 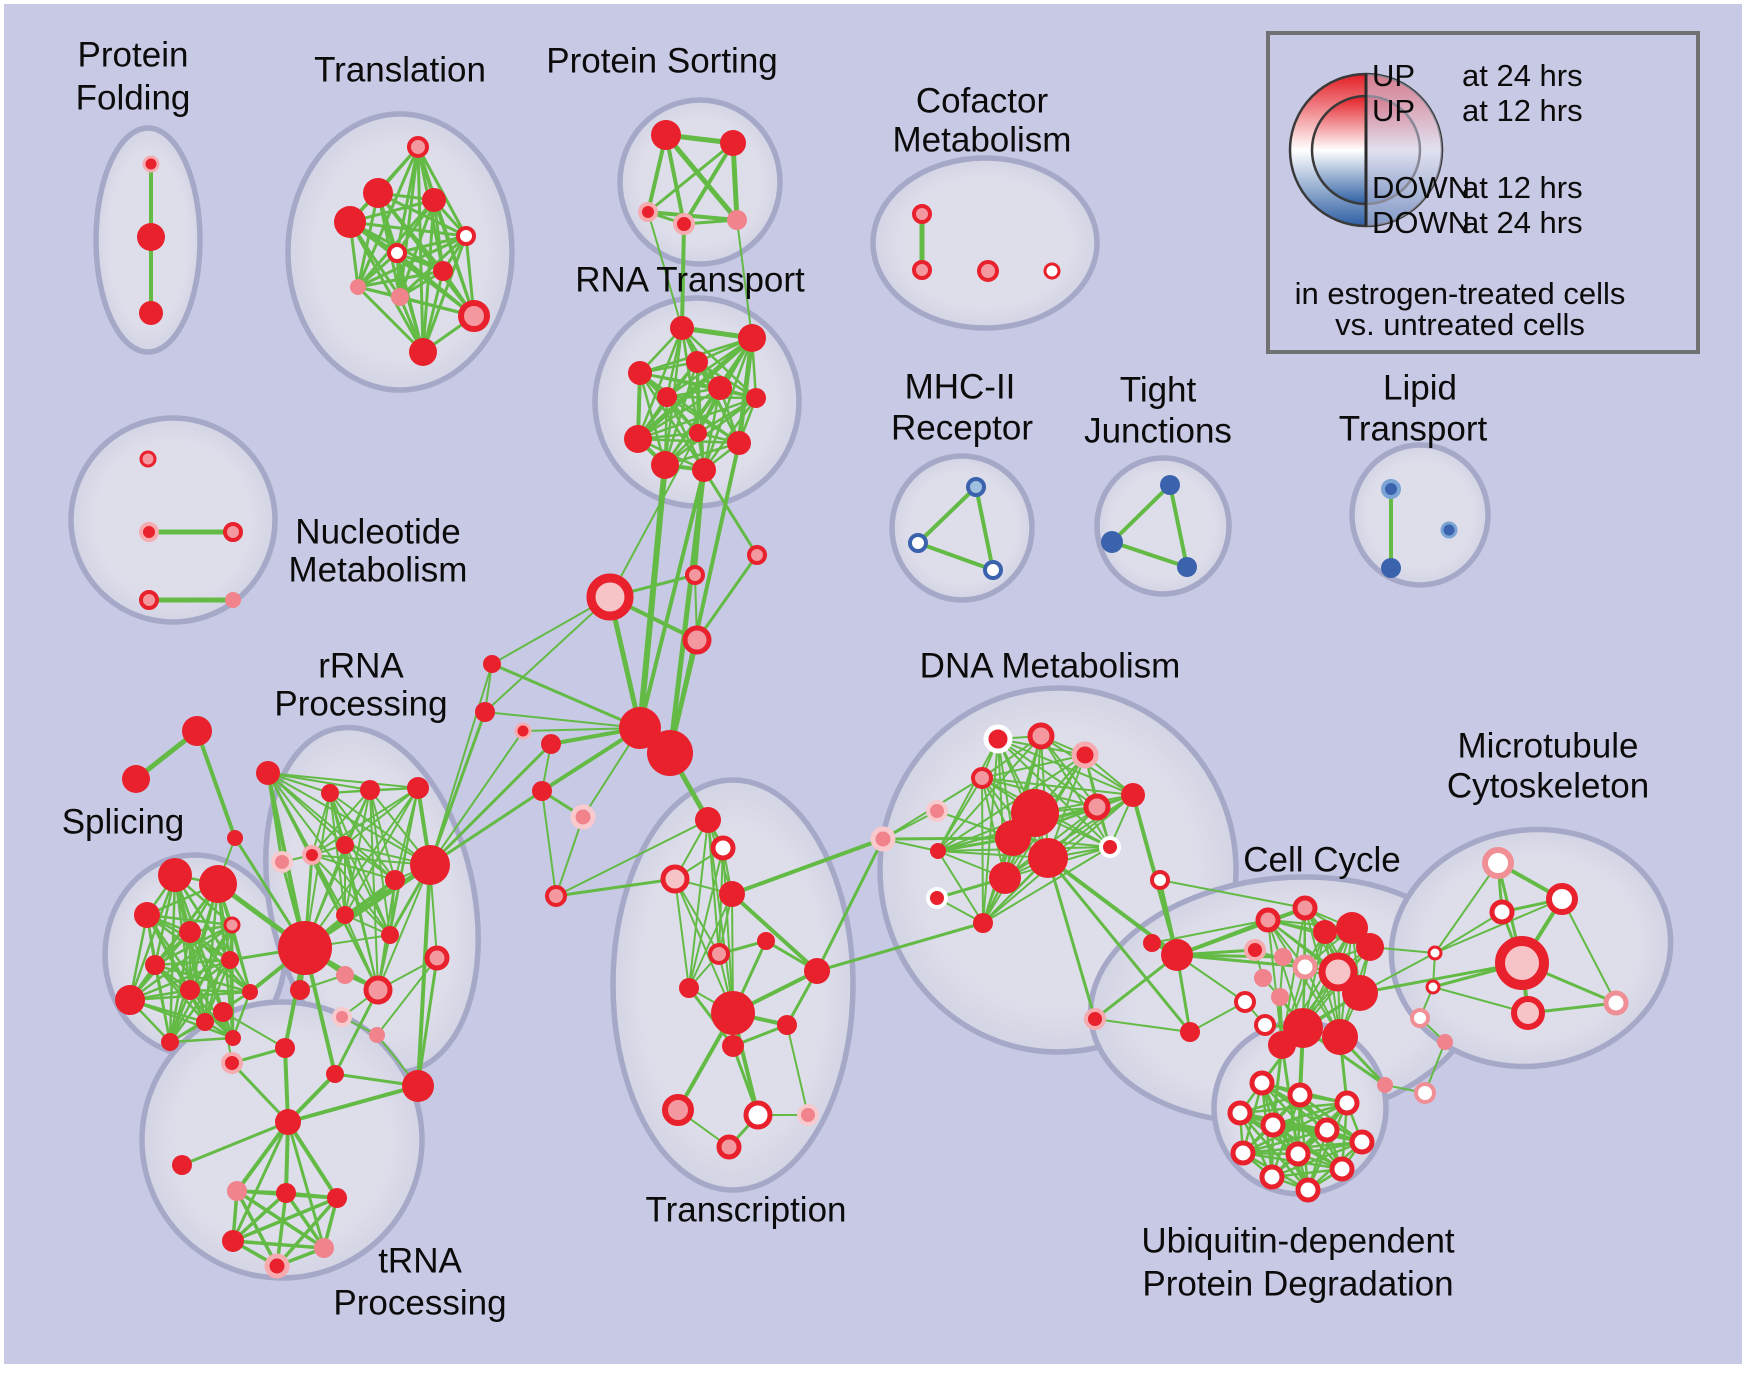 I want to click on legend-row-3-direction: DOWN, so click(x=1421, y=222).